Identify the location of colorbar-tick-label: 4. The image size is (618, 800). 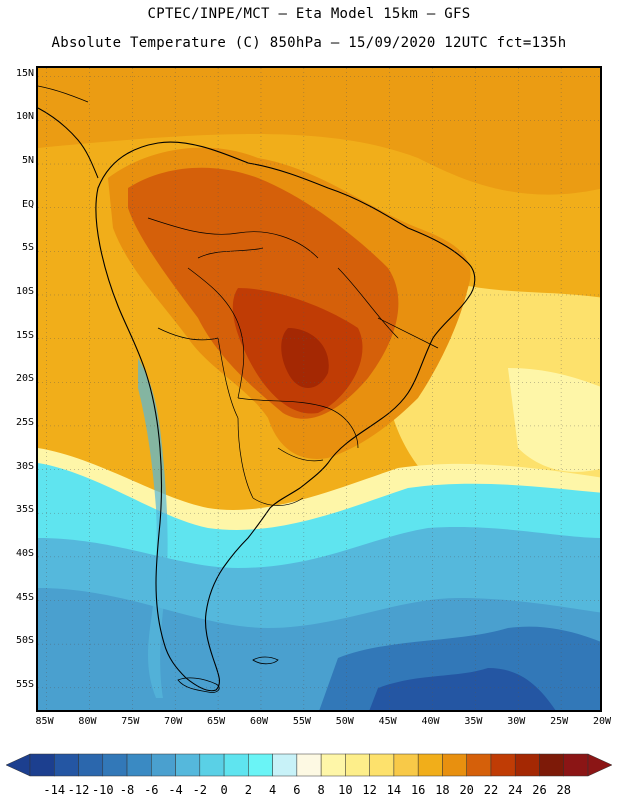
(272, 790).